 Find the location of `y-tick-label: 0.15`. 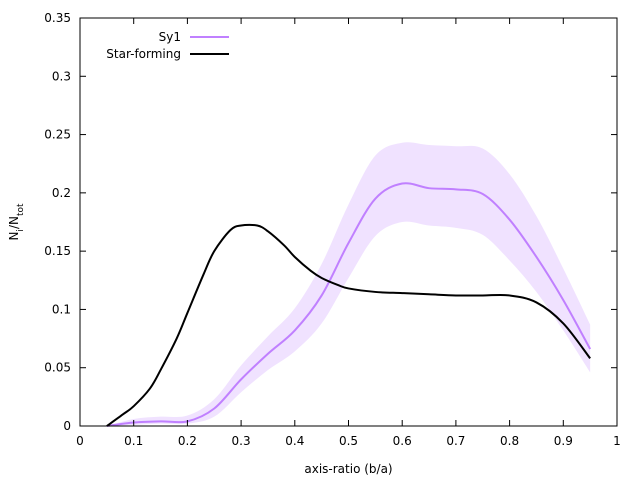

y-tick-label: 0.15 is located at coordinates (57, 251).